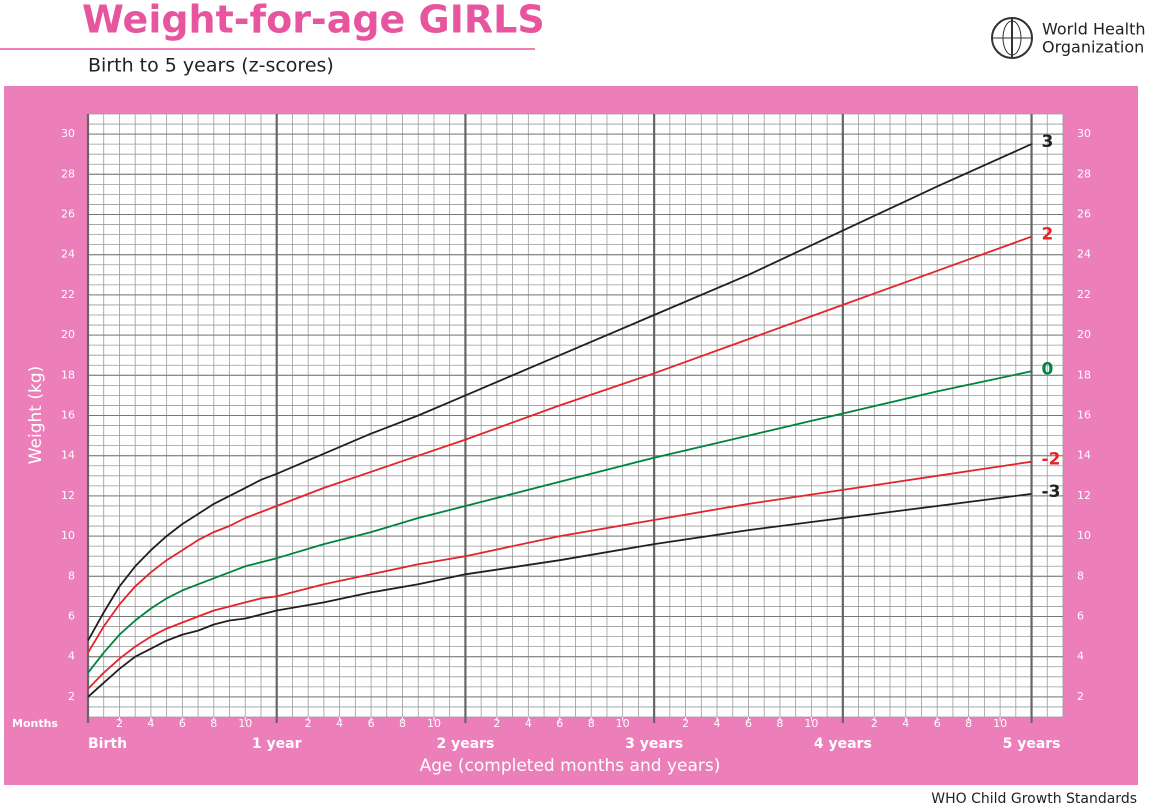 This screenshot has height=812, width=1150. Describe the element at coordinates (107, 744) in the screenshot. I see `x-tick-label: Birth` at that location.